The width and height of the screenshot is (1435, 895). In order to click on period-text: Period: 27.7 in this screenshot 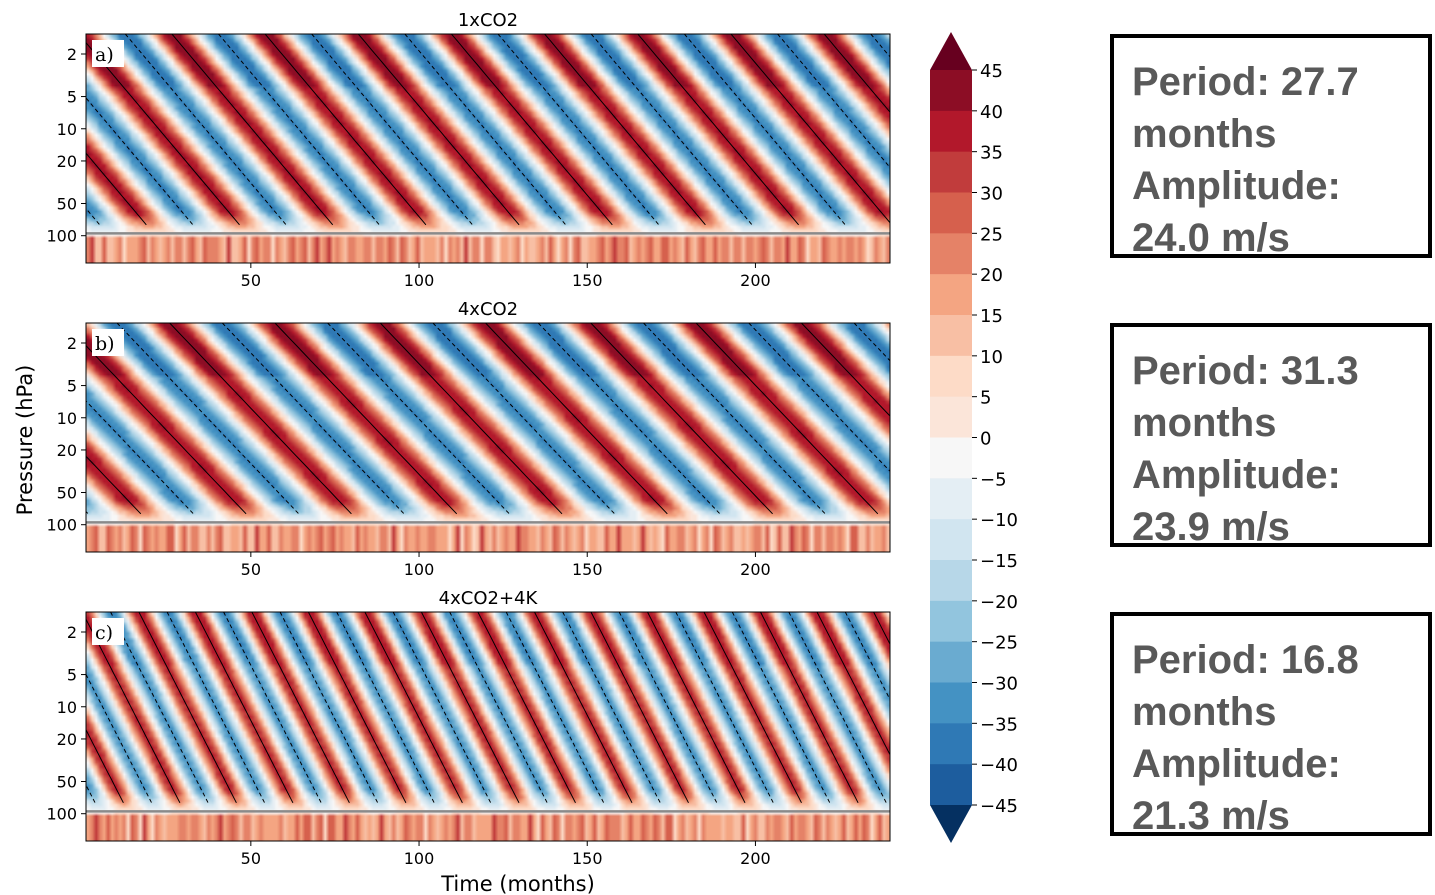, I will do `click(1245, 82)`.